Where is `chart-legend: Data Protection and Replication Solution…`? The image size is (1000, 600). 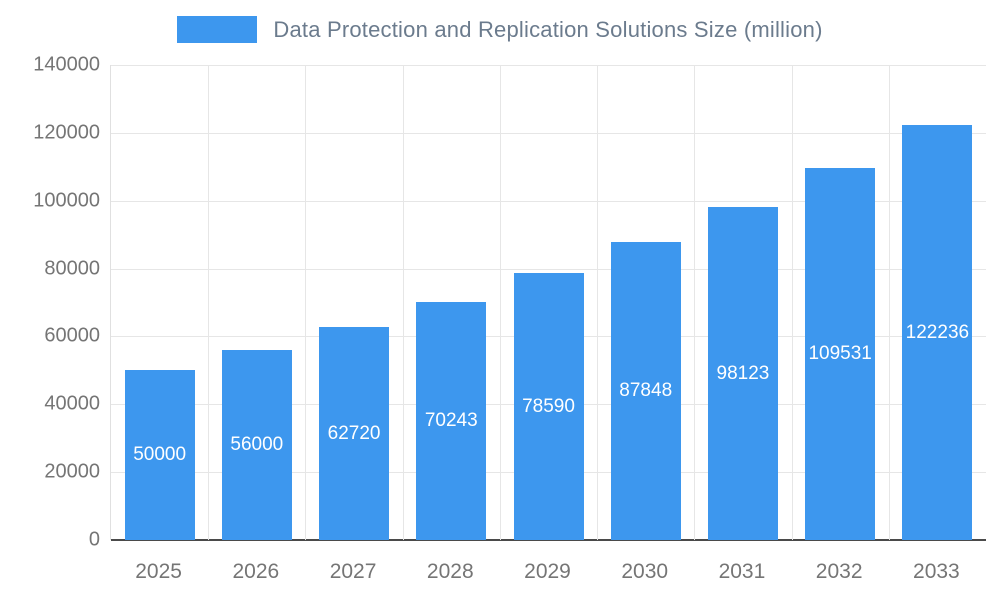
chart-legend: Data Protection and Replication Solution… is located at coordinates (500, 29).